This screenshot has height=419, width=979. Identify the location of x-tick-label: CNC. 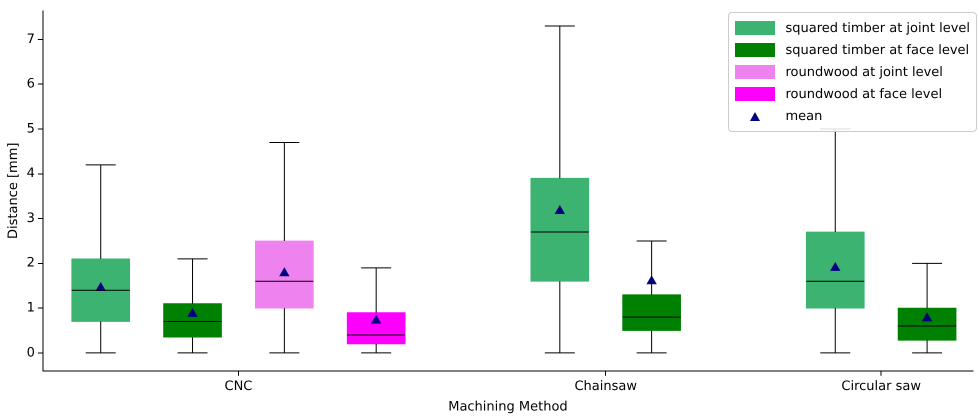
(238, 386).